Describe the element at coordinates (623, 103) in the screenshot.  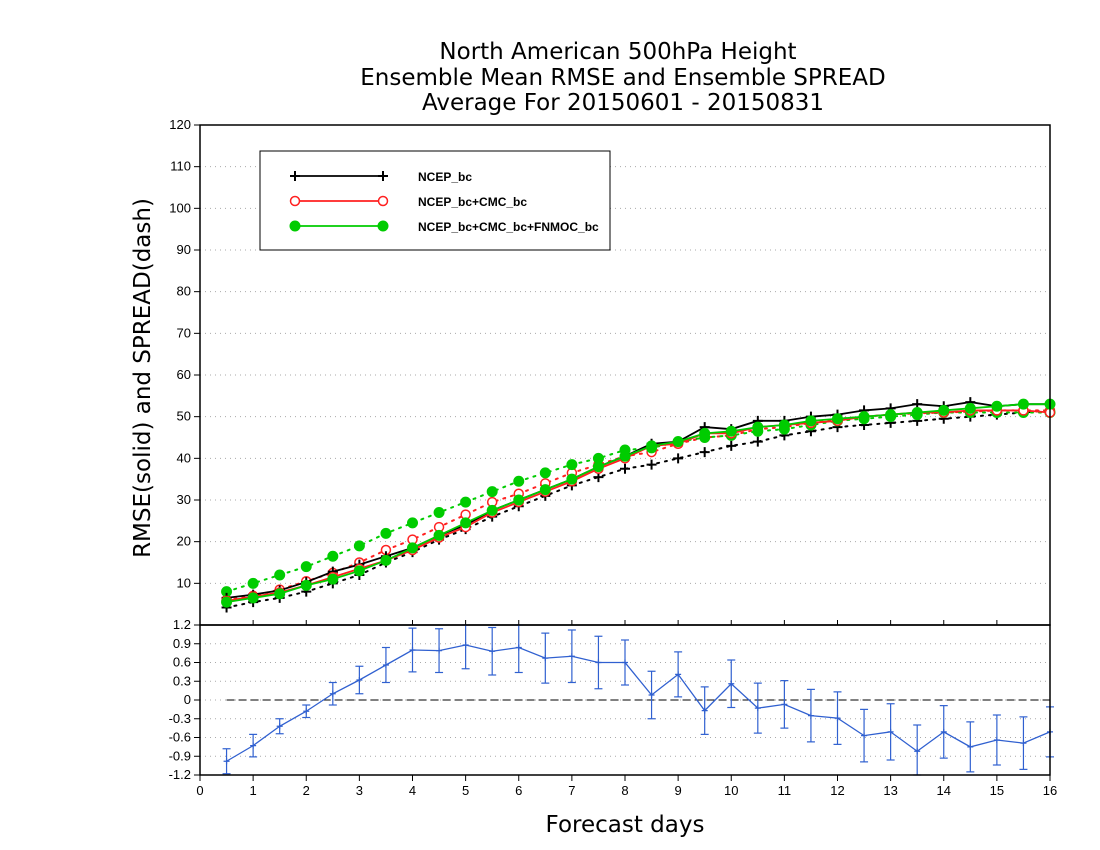
I see `chart-title-line-3: Average For 20150601 - 20150831` at that location.